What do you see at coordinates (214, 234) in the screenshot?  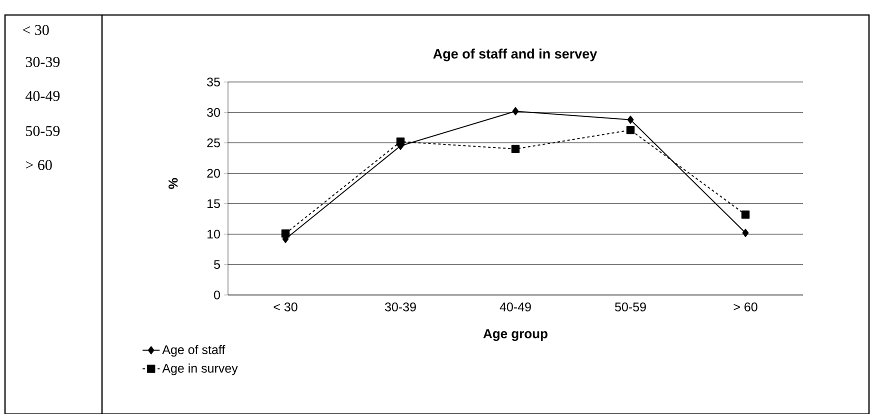 I see `y-tick-label: 10` at bounding box center [214, 234].